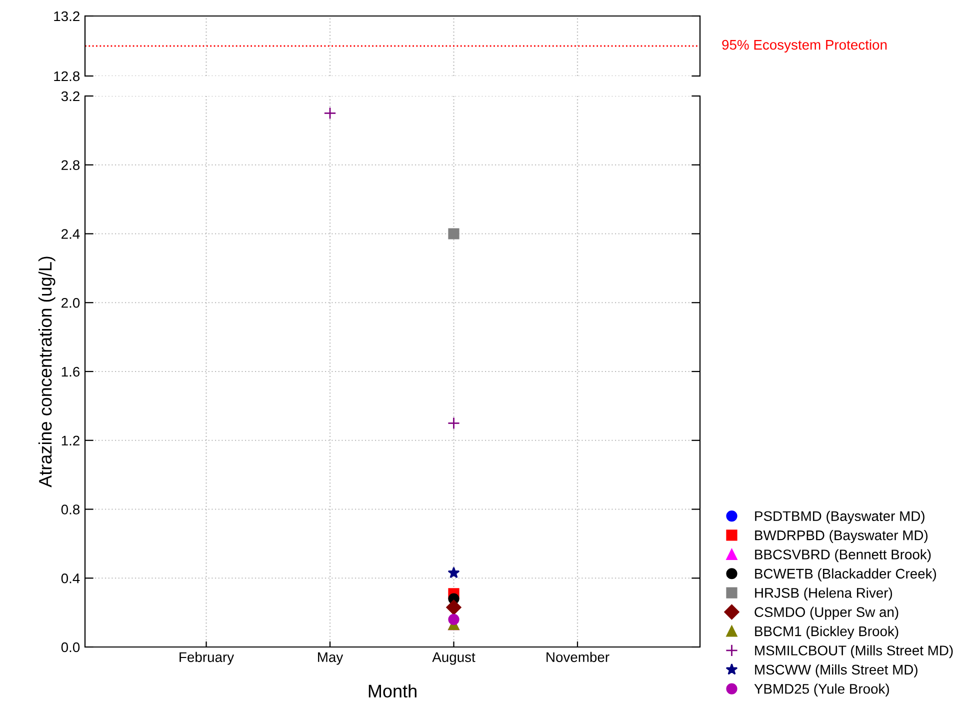  Describe the element at coordinates (804, 46) in the screenshot. I see `ref-line-label: 95% Ecosystem Protection` at that location.